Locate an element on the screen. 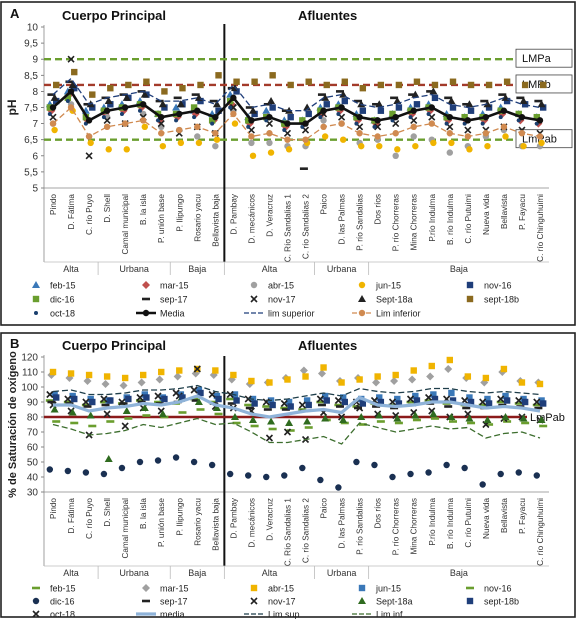  y-tick-label: 6,5 is located at coordinates (31, 140).